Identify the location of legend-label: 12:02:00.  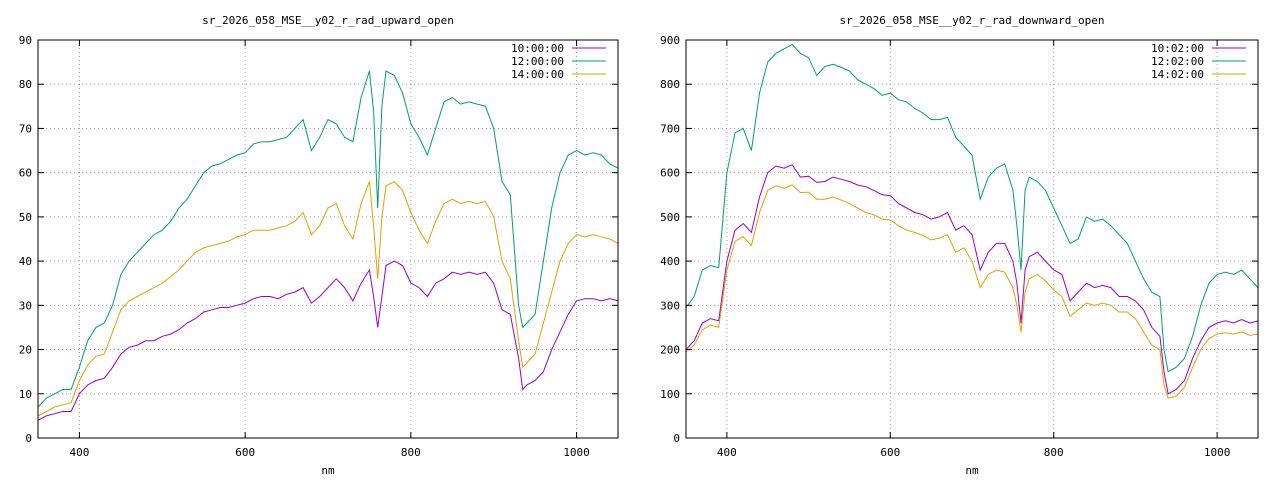
(1177, 61).